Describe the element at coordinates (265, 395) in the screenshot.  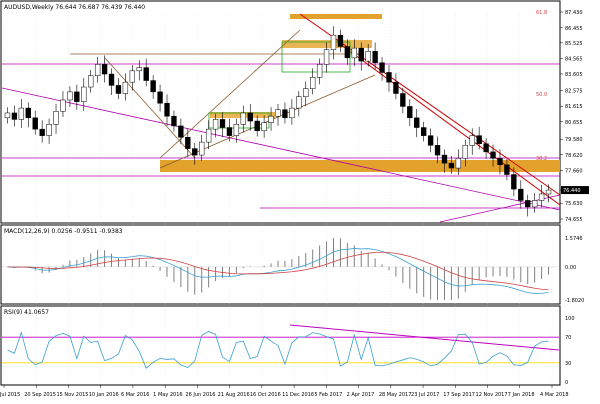
I see `x-tick-label: 16 Oct 2016` at that location.